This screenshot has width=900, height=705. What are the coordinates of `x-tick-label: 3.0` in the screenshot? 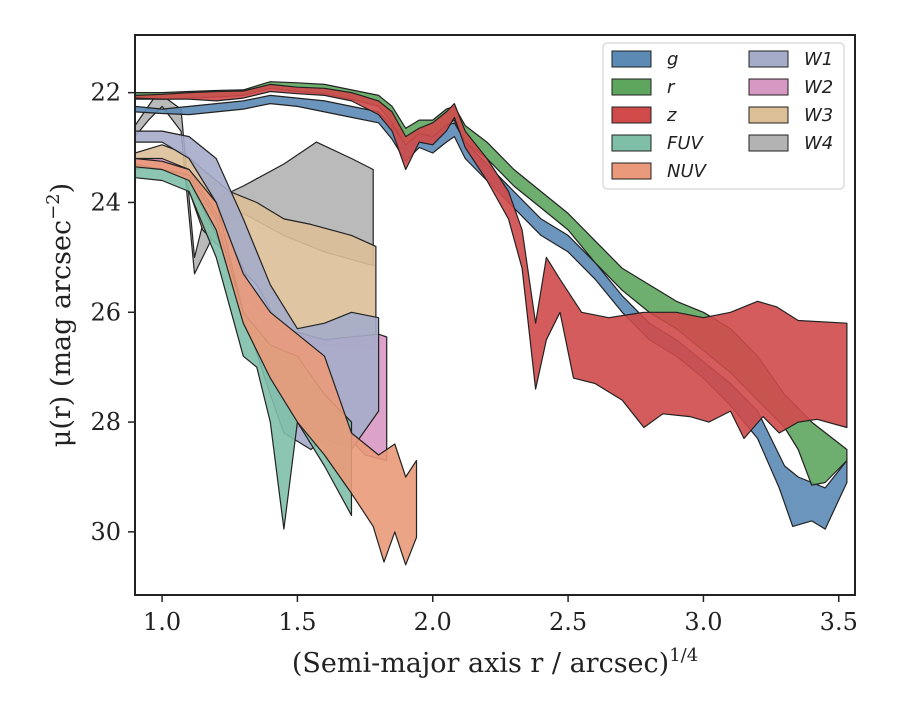 It's located at (703, 622).